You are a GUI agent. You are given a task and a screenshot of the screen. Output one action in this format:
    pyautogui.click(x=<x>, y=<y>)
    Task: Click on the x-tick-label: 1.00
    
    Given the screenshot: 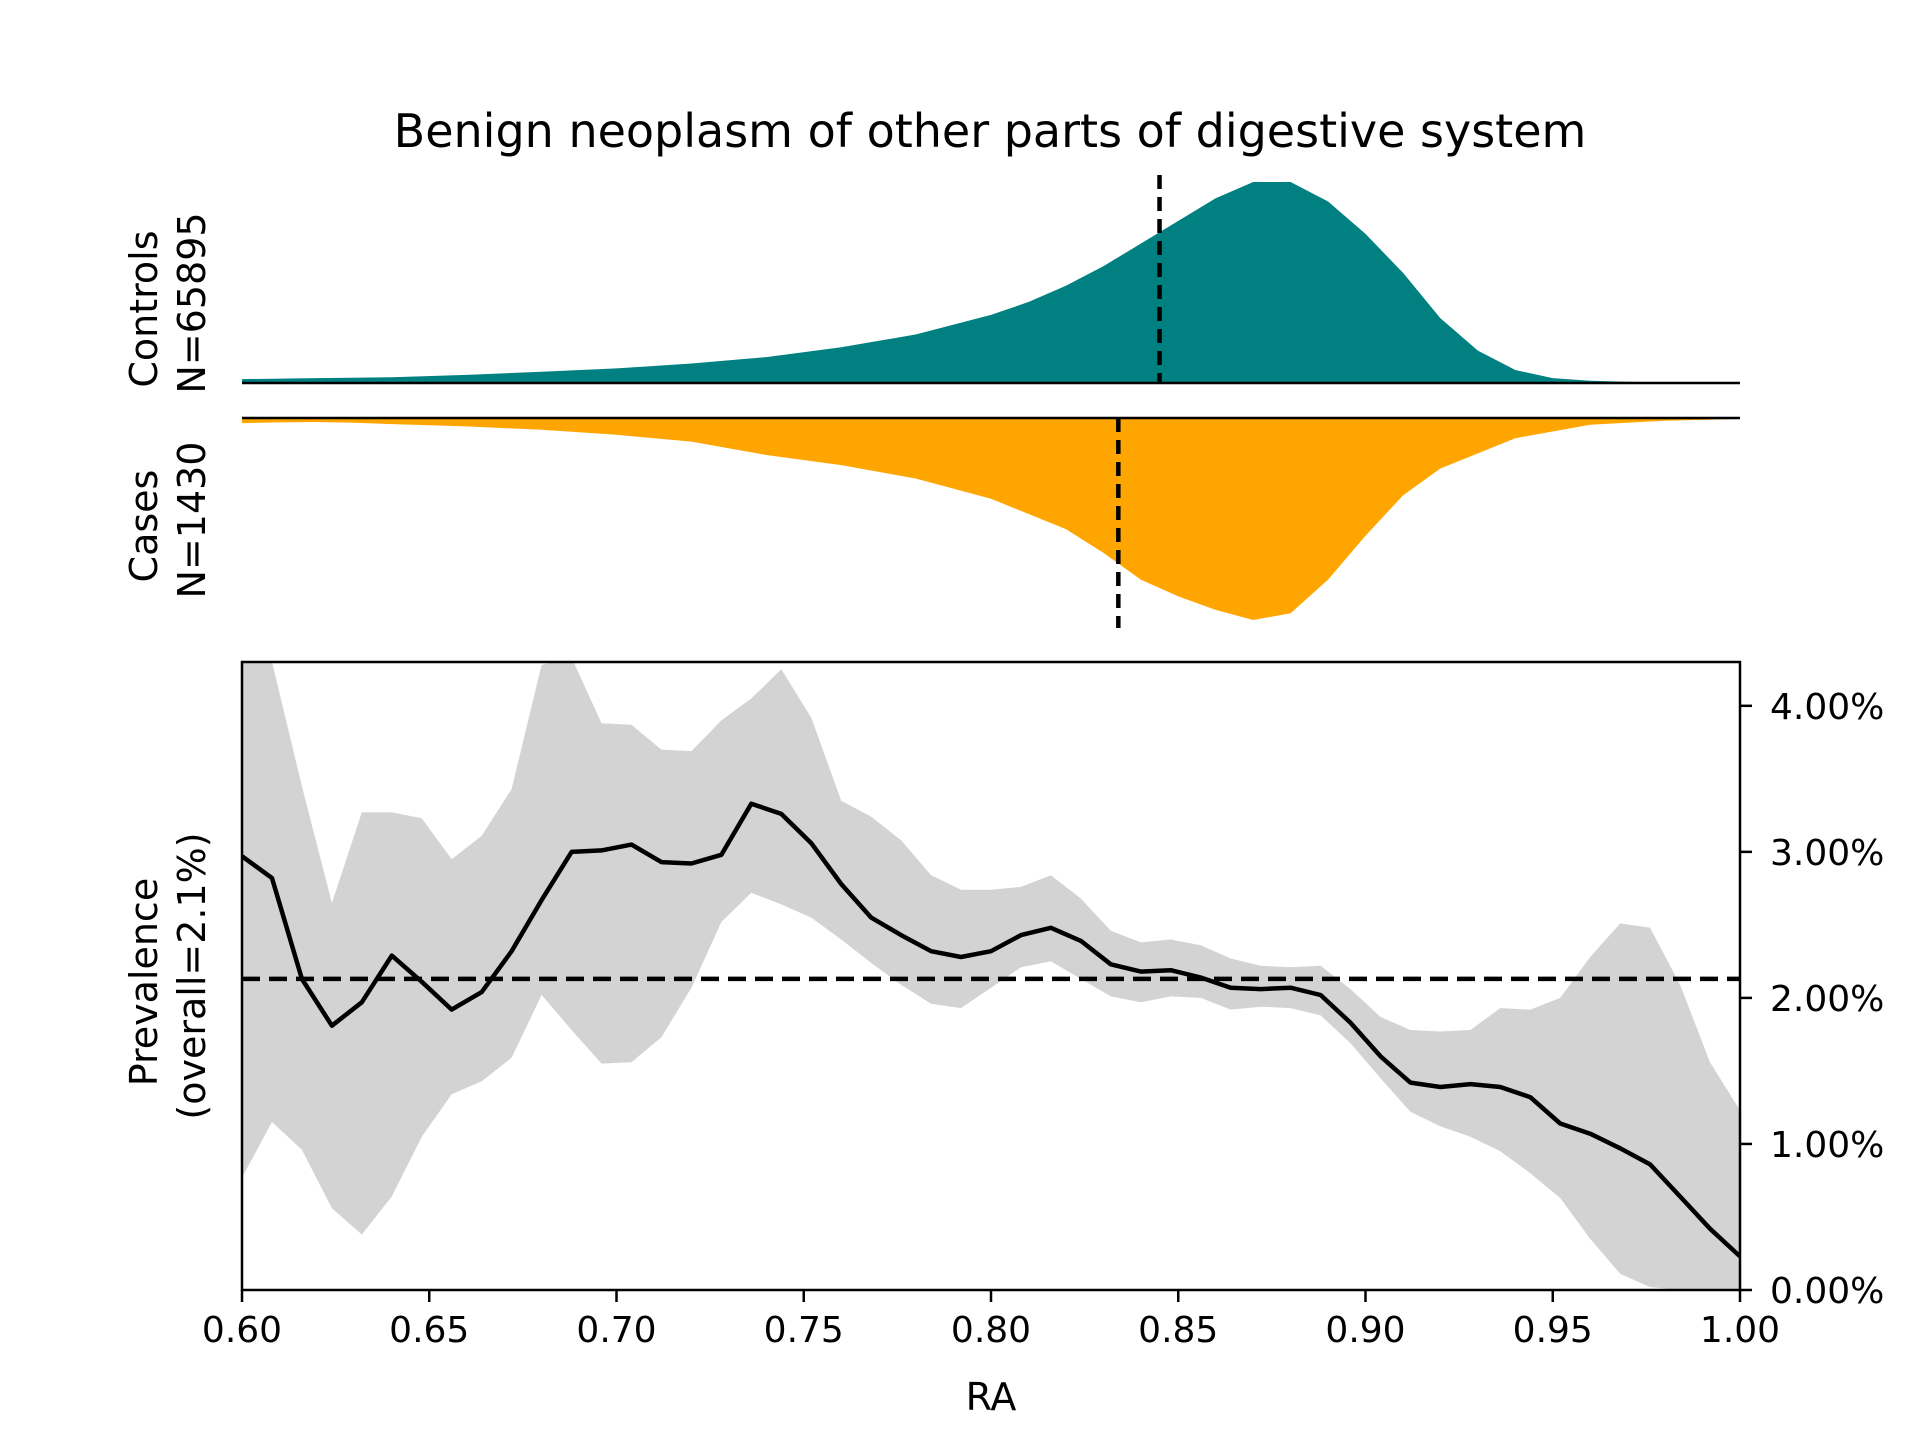 What is the action you would take?
    pyautogui.click(x=1740, y=1330)
    